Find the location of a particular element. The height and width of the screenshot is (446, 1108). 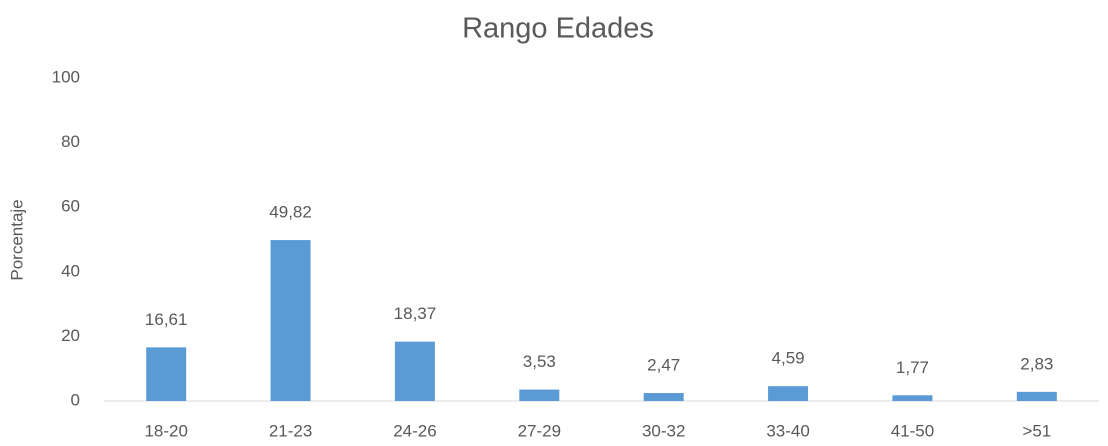

data-label: 2,47 is located at coordinates (663, 365).